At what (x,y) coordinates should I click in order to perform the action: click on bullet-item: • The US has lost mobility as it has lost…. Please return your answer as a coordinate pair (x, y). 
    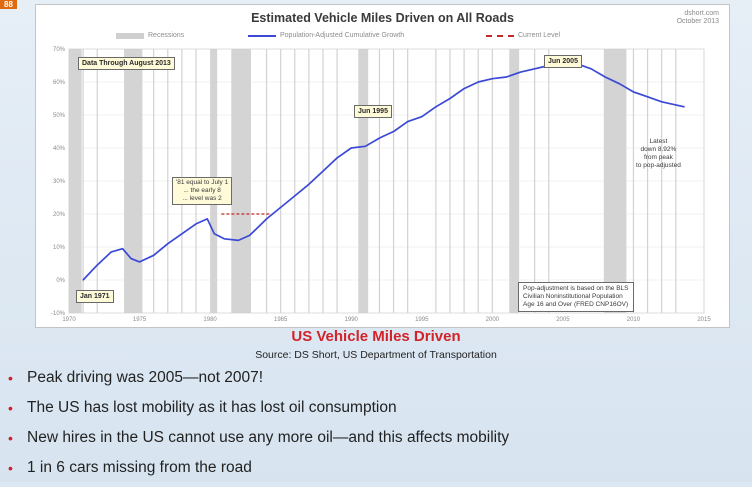
    Looking at the image, I should click on (257, 412).